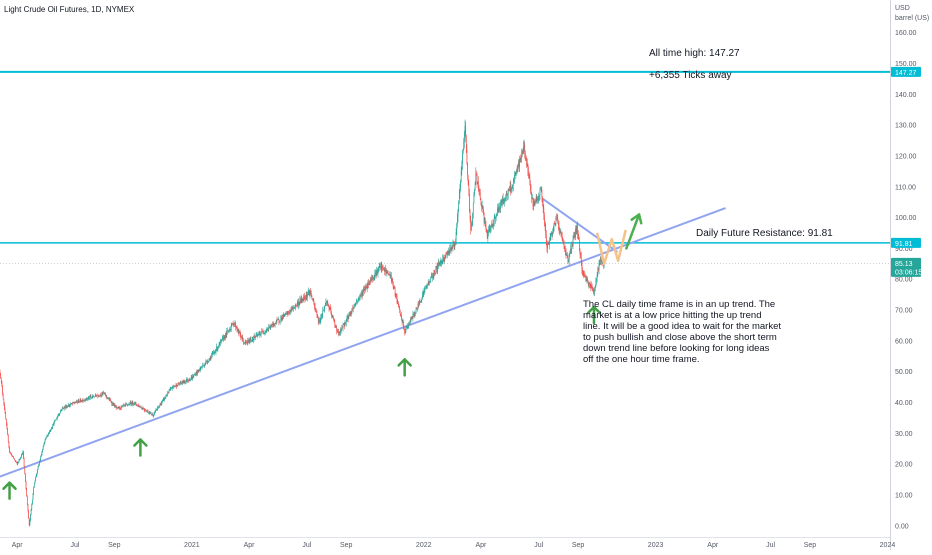 The height and width of the screenshot is (555, 932). What do you see at coordinates (641, 359) in the screenshot?
I see `analysis-line-6: off the one hour time frame.` at bounding box center [641, 359].